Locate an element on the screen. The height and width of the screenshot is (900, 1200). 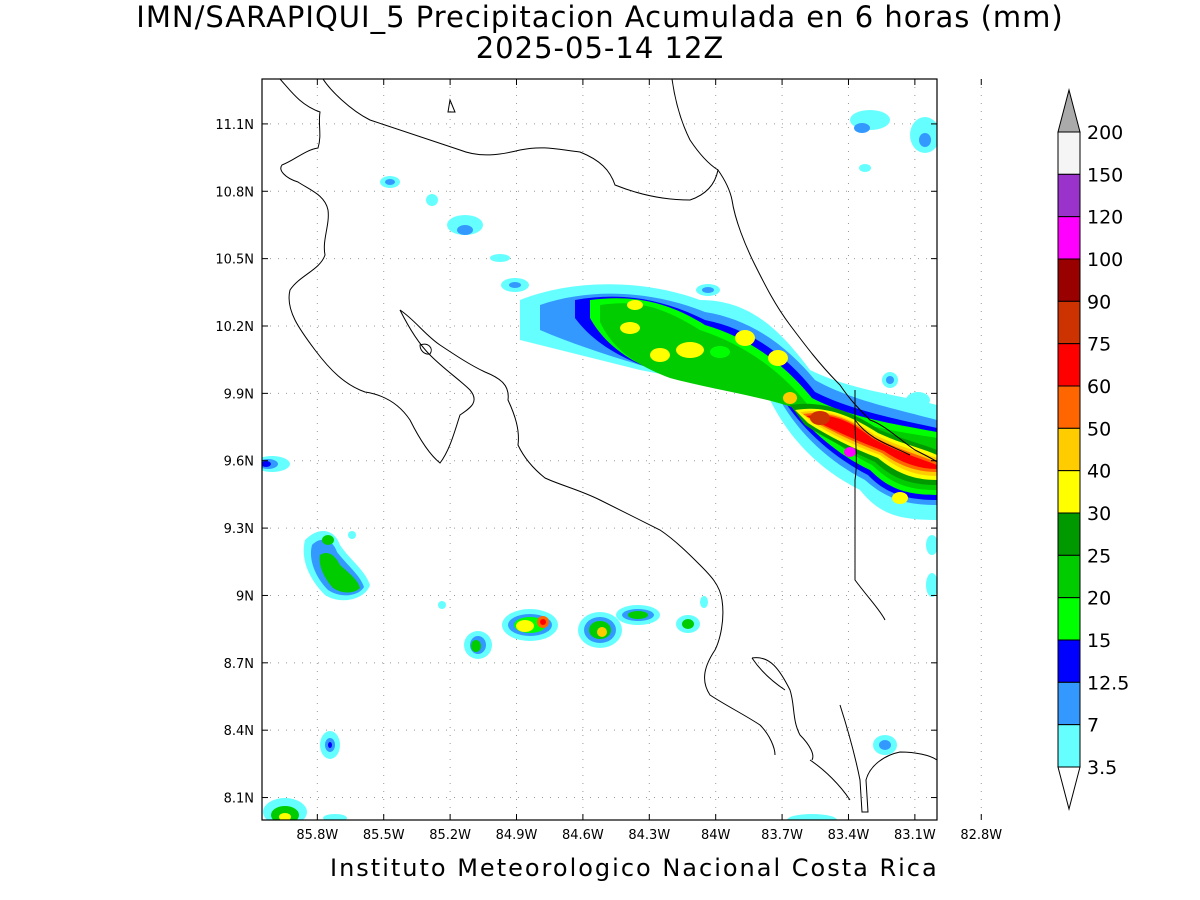
colorbar-top-arrow is located at coordinates (1069, 110).